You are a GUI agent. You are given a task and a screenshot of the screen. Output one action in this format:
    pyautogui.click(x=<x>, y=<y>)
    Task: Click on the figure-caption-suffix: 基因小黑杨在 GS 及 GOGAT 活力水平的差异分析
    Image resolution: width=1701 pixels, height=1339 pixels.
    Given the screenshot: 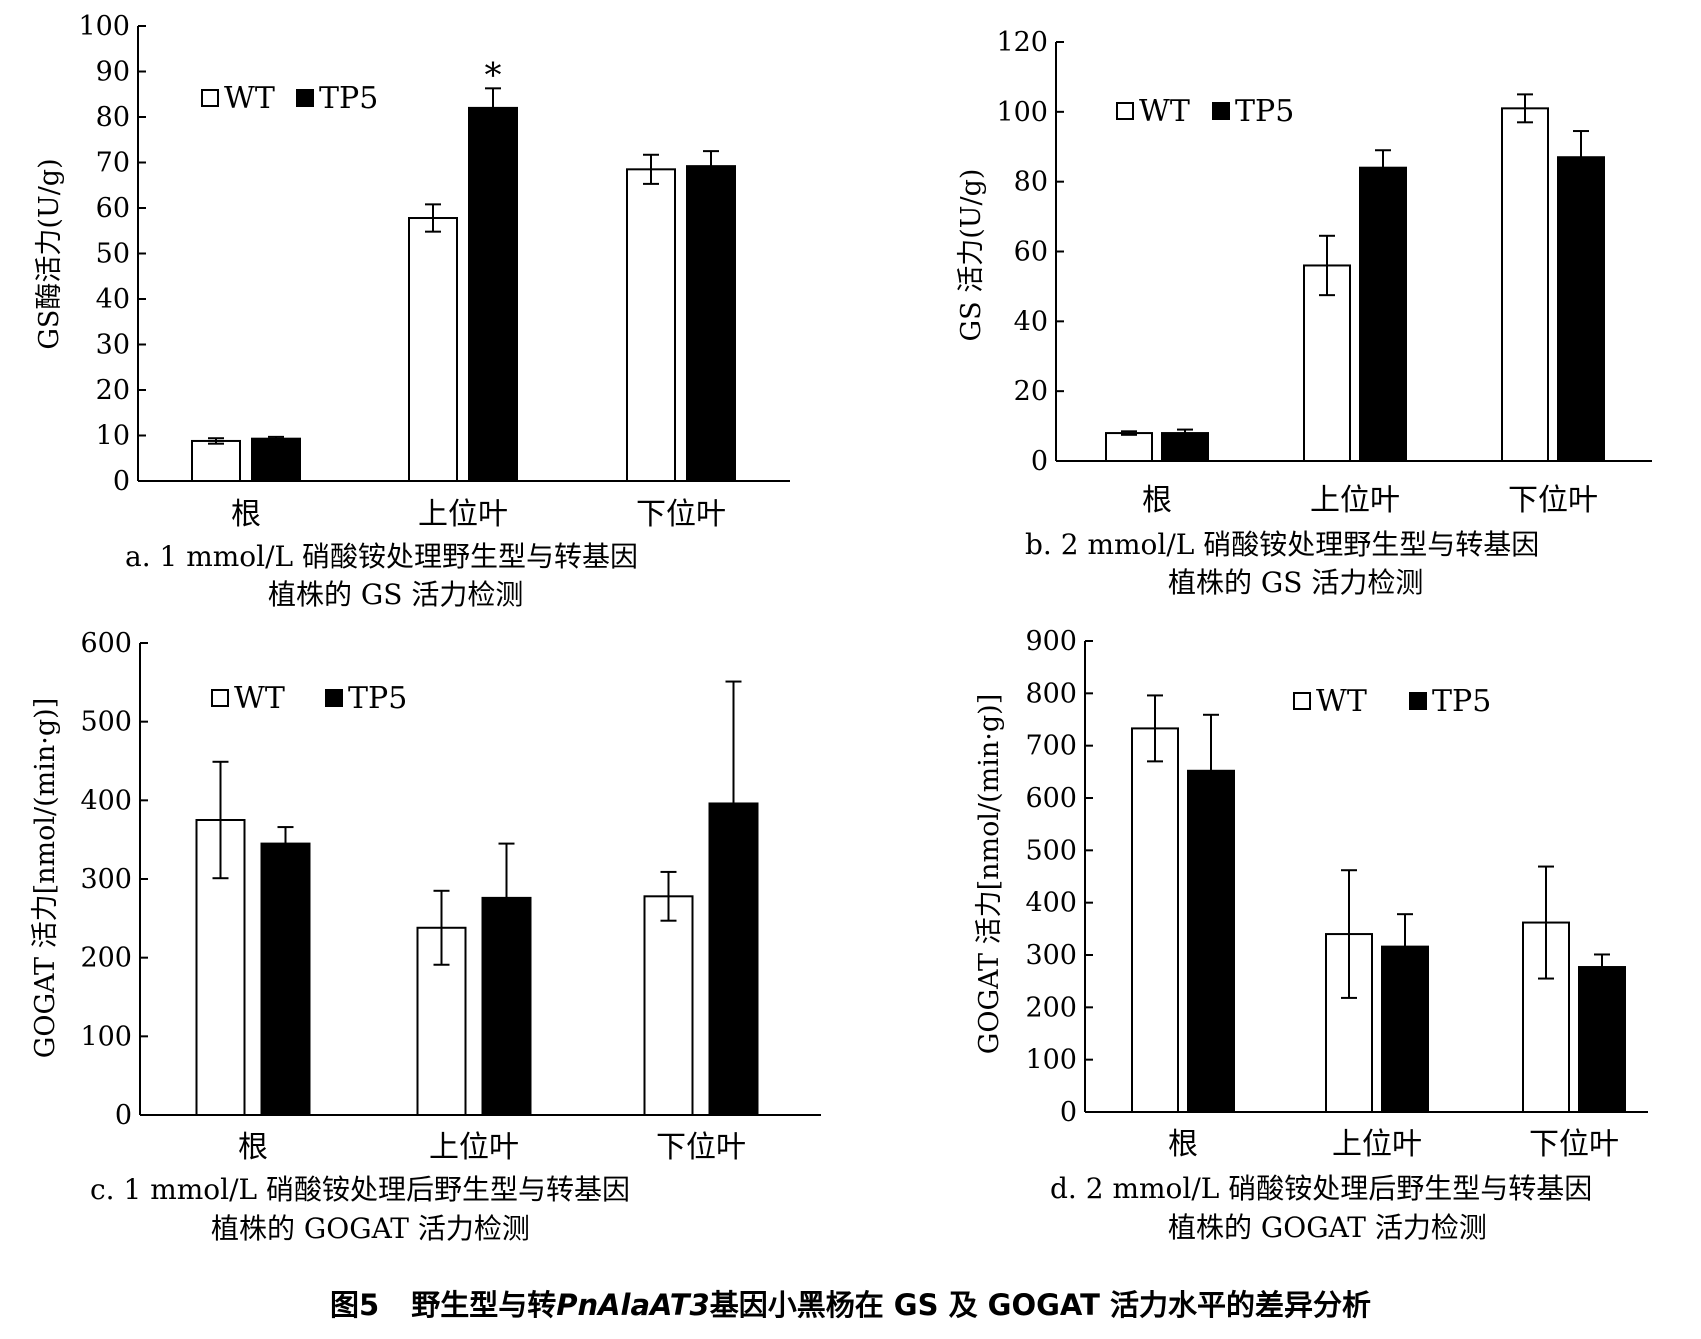 What is the action you would take?
    pyautogui.click(x=1040, y=1305)
    